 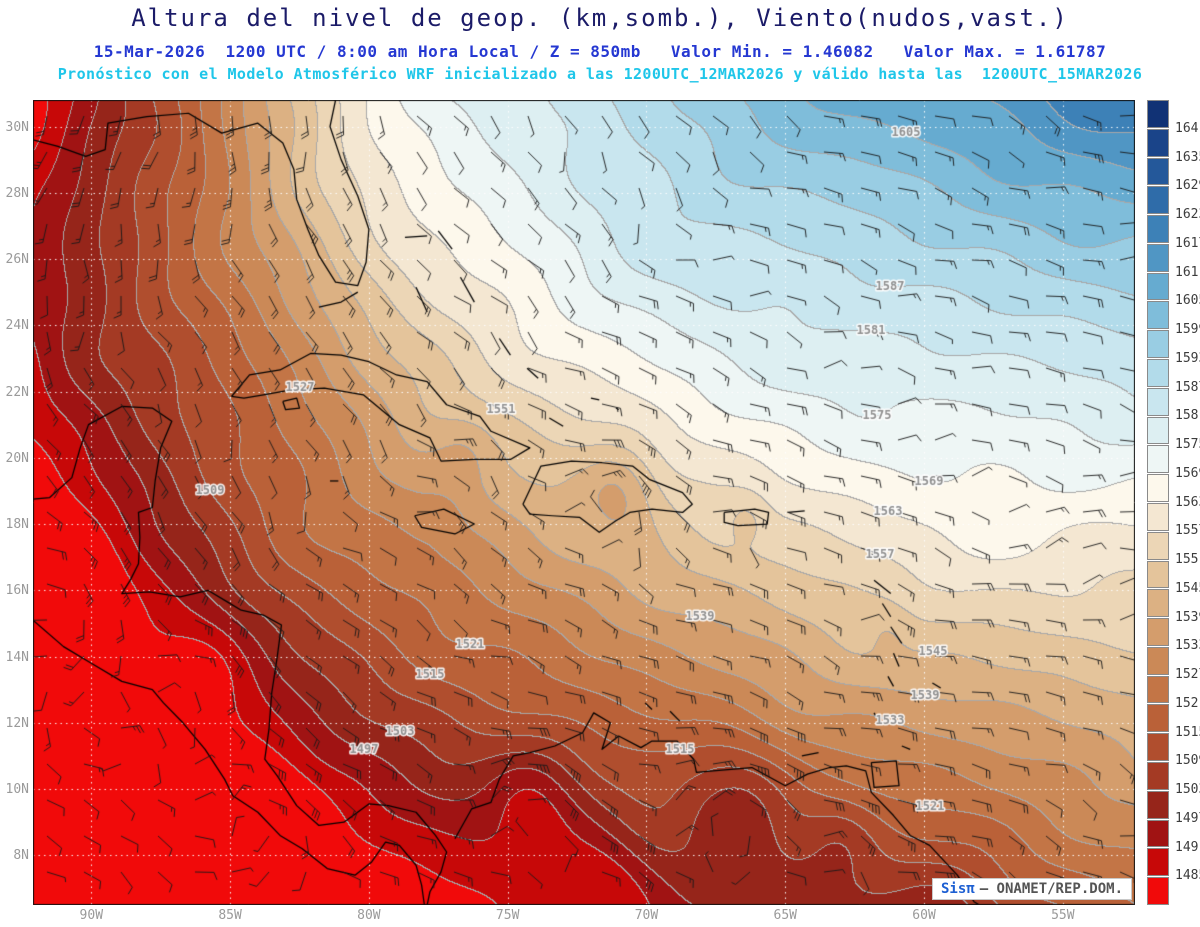 What do you see at coordinates (17, 657) in the screenshot?
I see `lat-tick-label: 14N` at bounding box center [17, 657].